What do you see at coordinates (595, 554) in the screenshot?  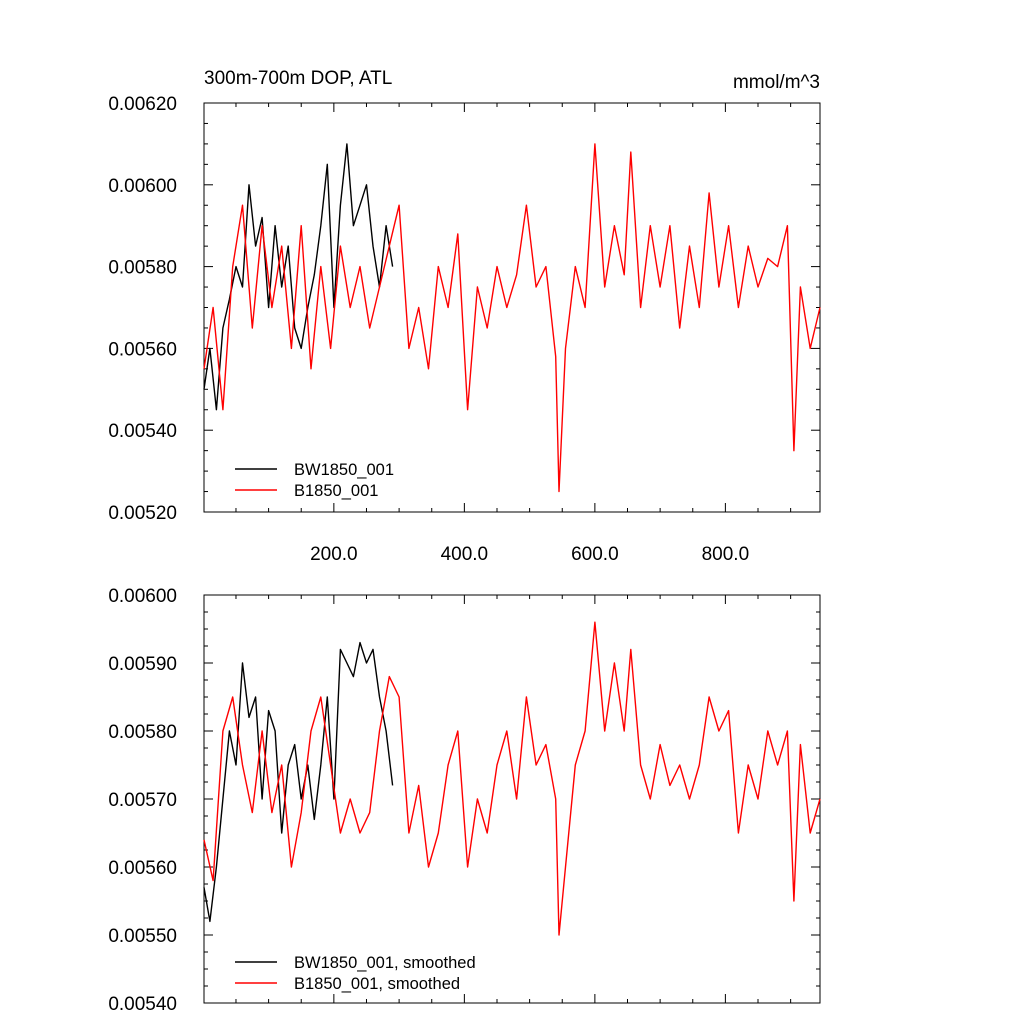 I see `x-tick-label: 600.0` at bounding box center [595, 554].